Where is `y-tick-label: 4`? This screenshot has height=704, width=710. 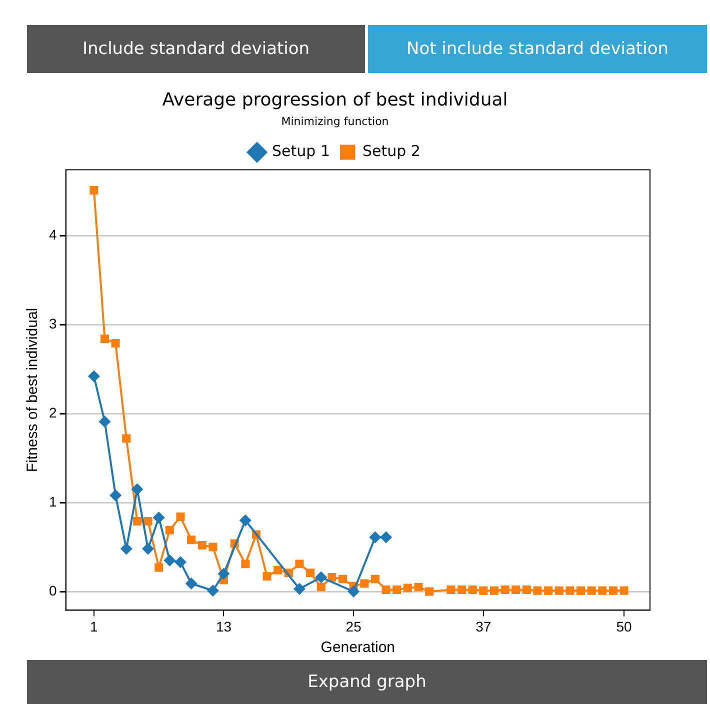 y-tick-label: 4 is located at coordinates (52, 234).